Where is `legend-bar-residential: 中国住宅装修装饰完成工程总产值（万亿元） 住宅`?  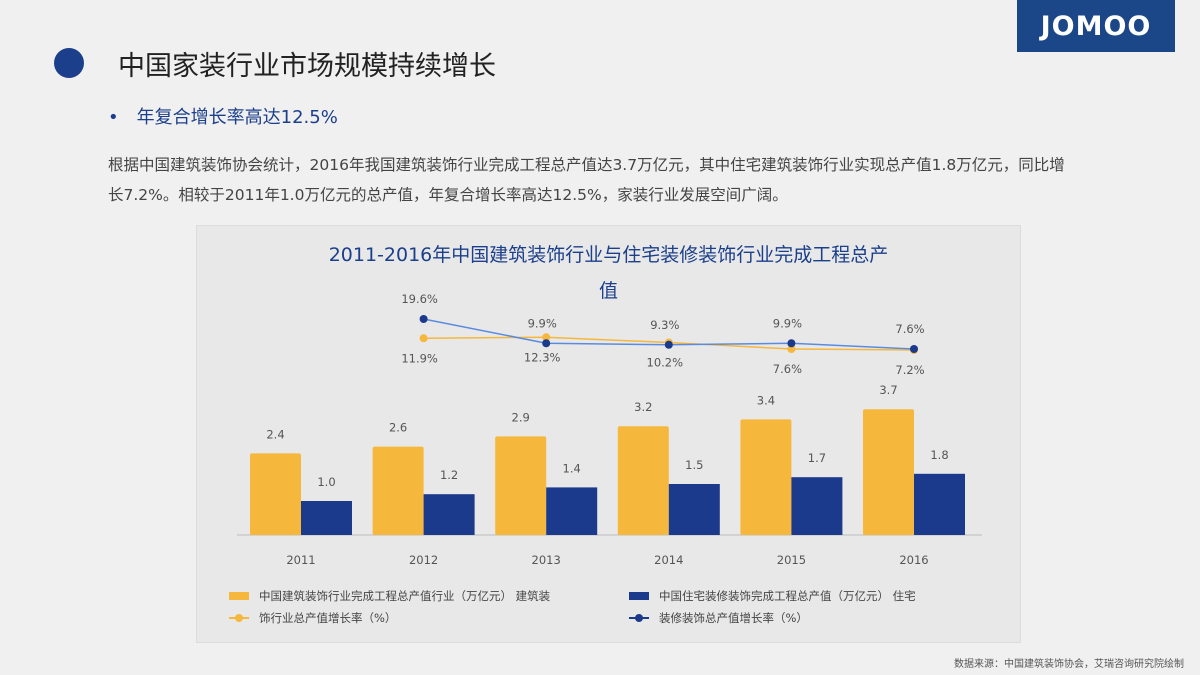
legend-bar-residential: 中国住宅装修装饰完成工程总产值（万亿元） 住宅 is located at coordinates (772, 596).